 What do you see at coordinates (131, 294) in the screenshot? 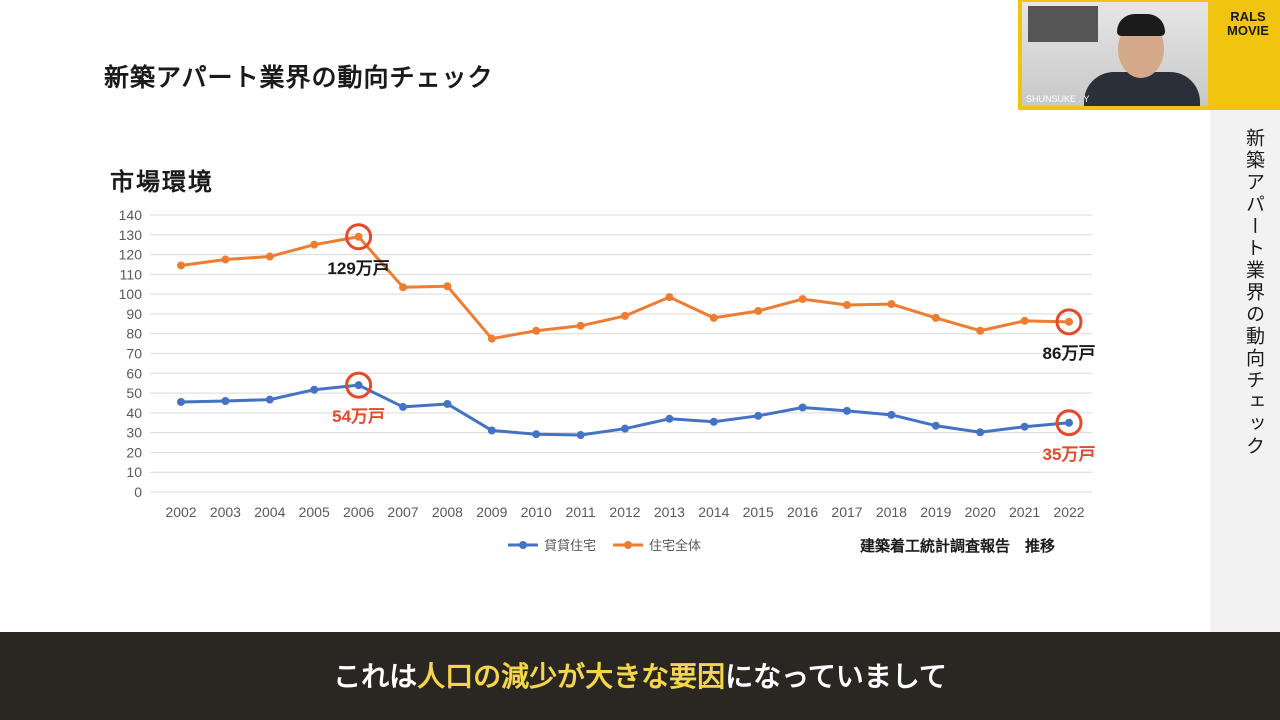
I see `y-tick-label: 100` at bounding box center [131, 294].